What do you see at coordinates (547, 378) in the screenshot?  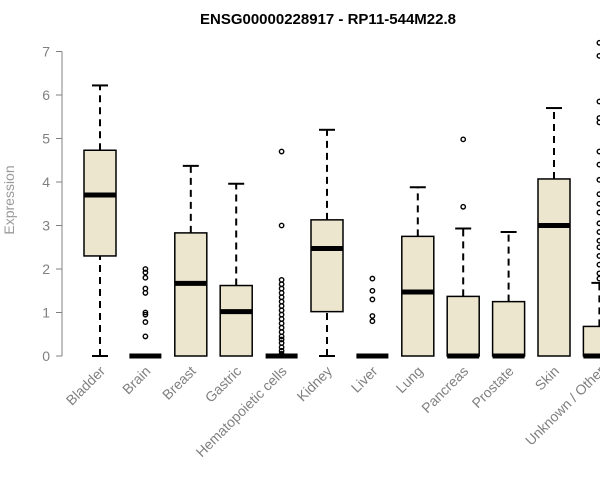 I see `x-tick-label: Skin` at bounding box center [547, 378].